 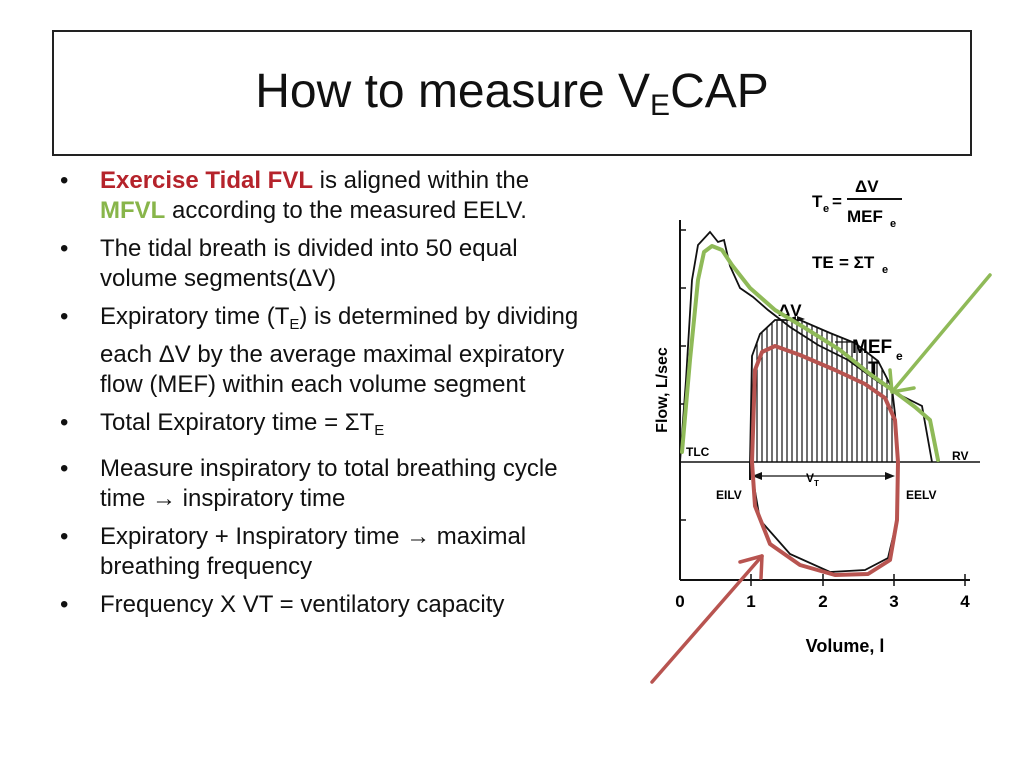 I want to click on vt-label: V, so click(x=810, y=478).